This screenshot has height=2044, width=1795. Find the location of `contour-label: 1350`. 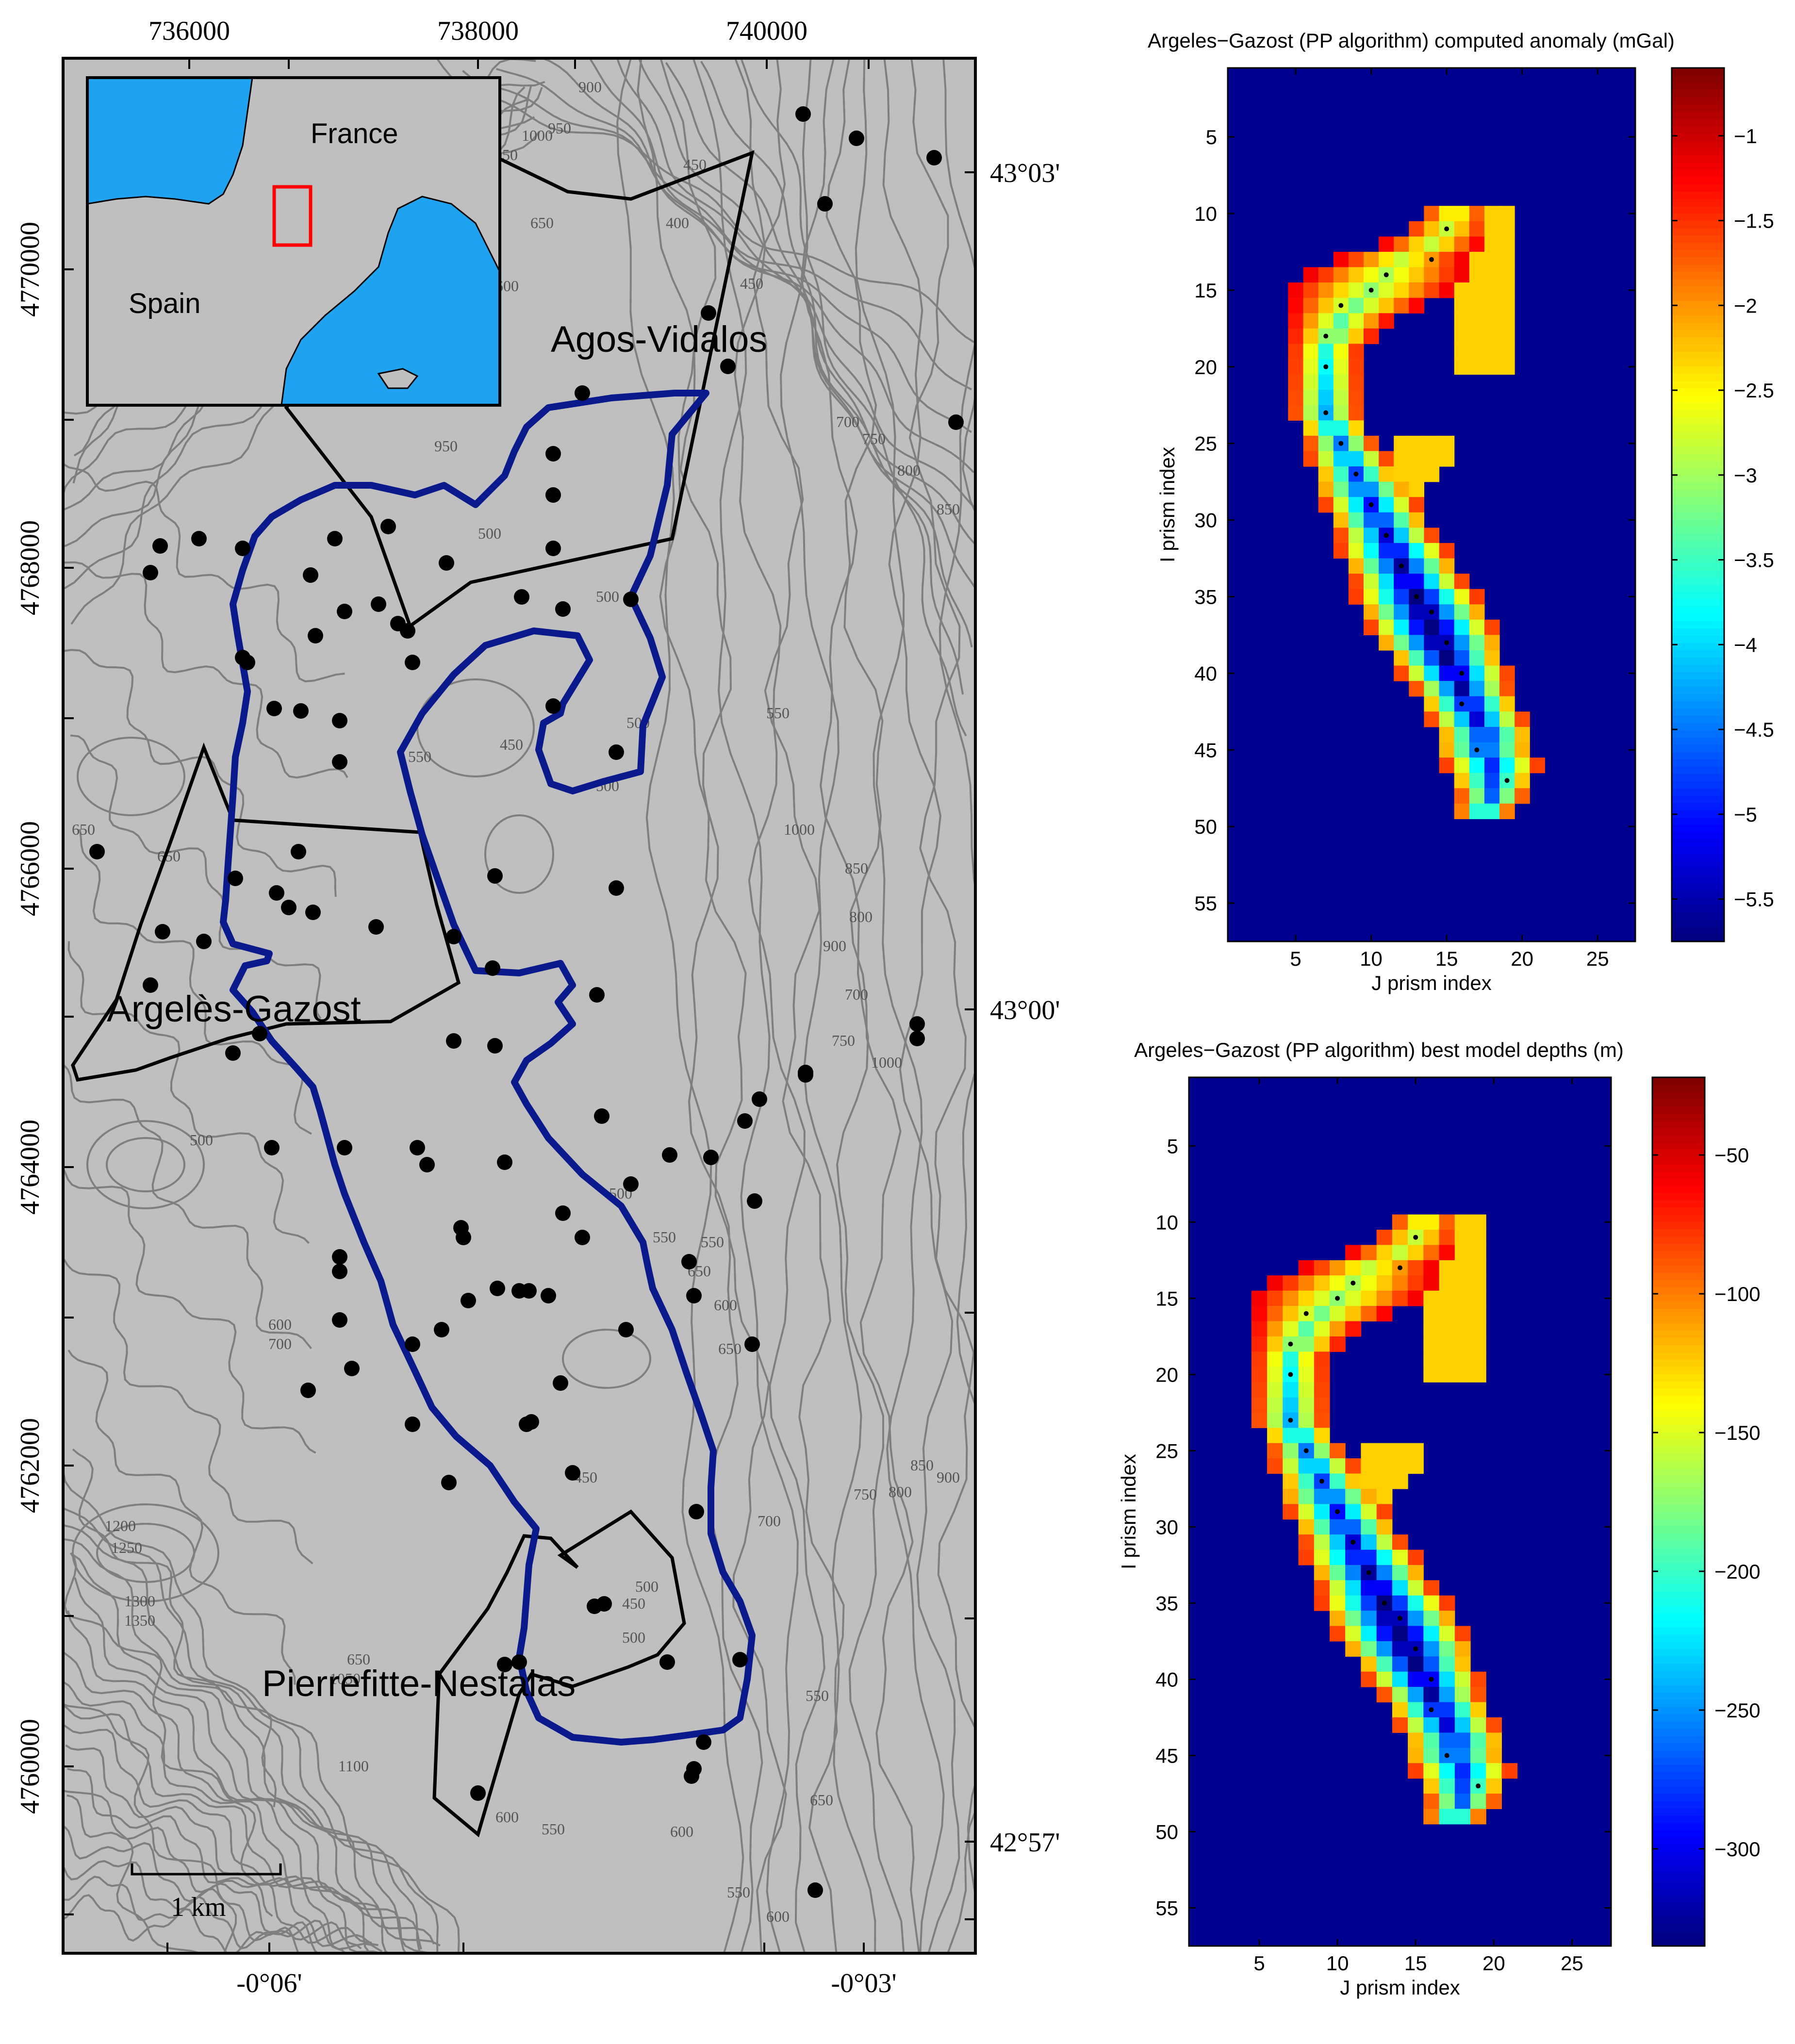

contour-label: 1350 is located at coordinates (139, 1620).